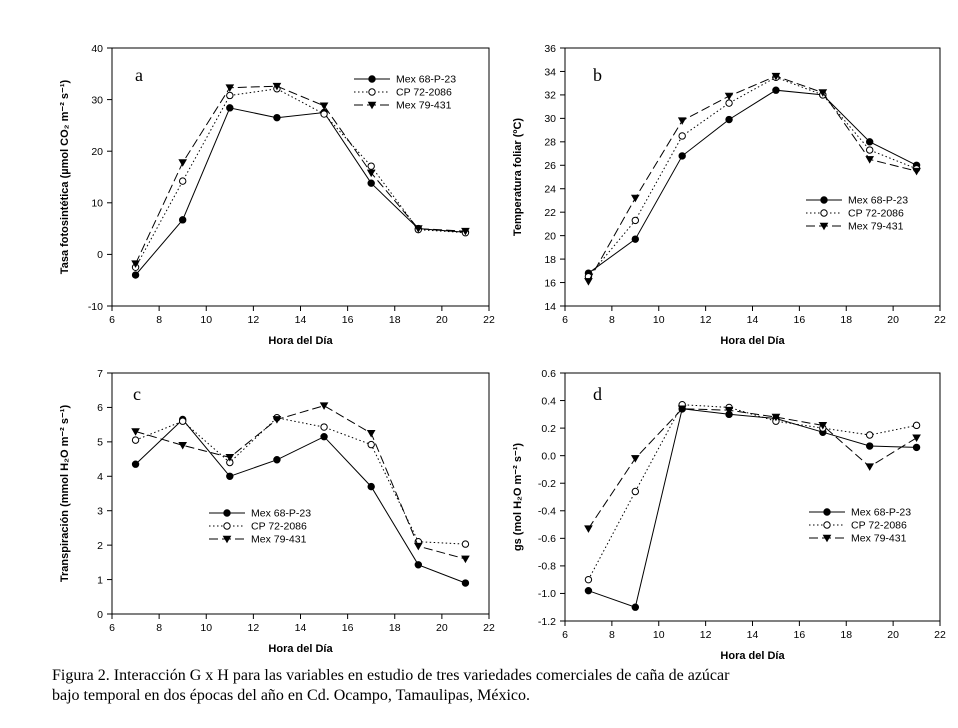 The width and height of the screenshot is (958, 728). Describe the element at coordinates (100, 443) in the screenshot. I see `y-tick-label: 5` at that location.